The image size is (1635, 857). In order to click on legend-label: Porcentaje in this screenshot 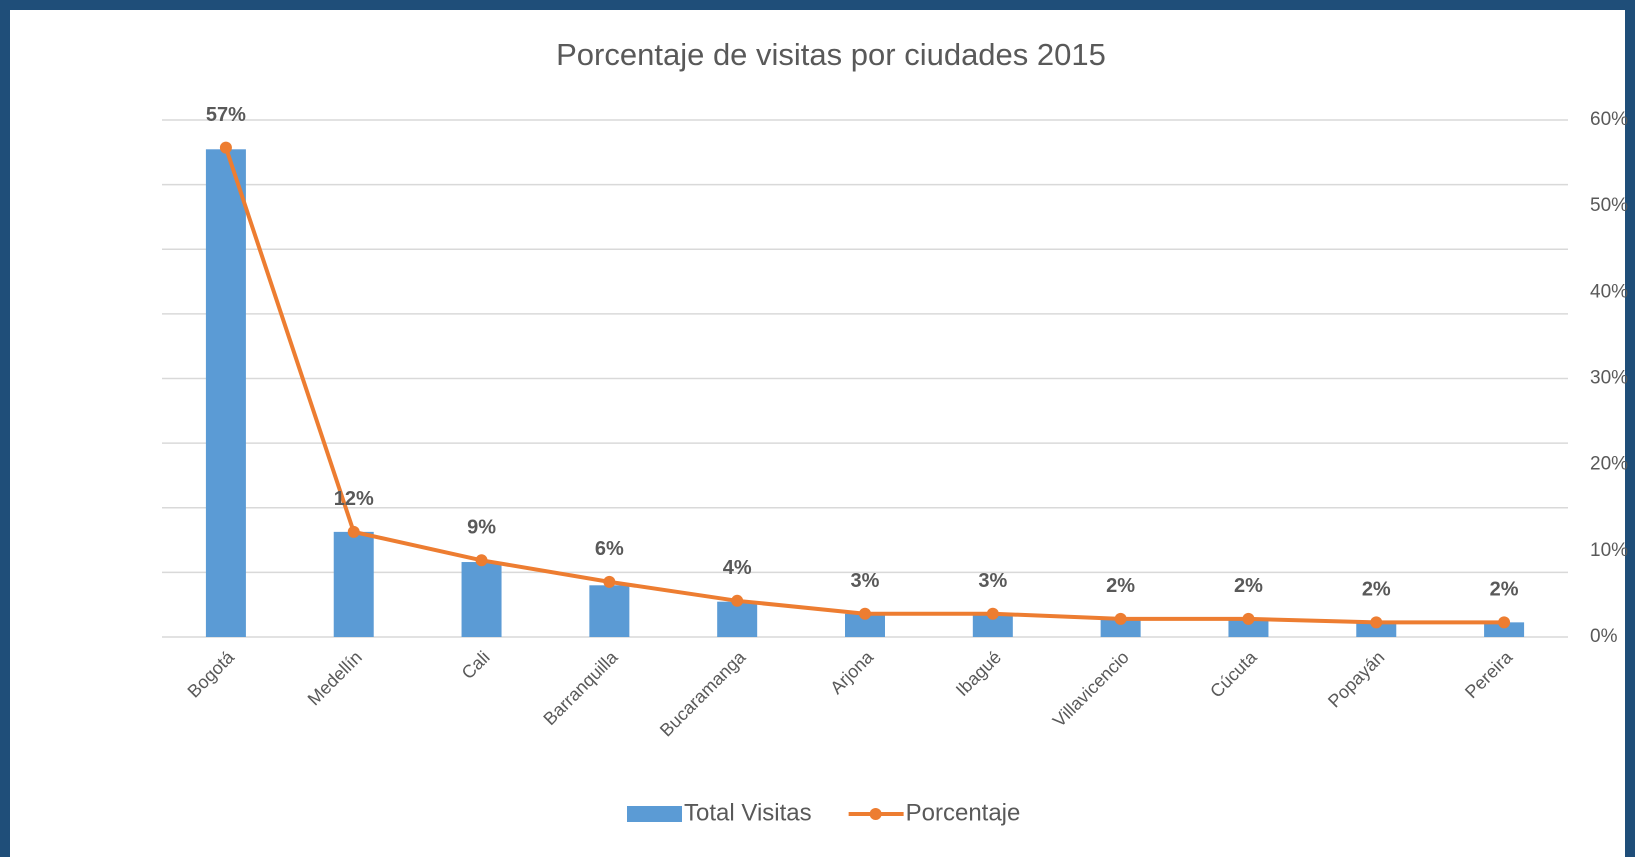, I will do `click(963, 812)`.